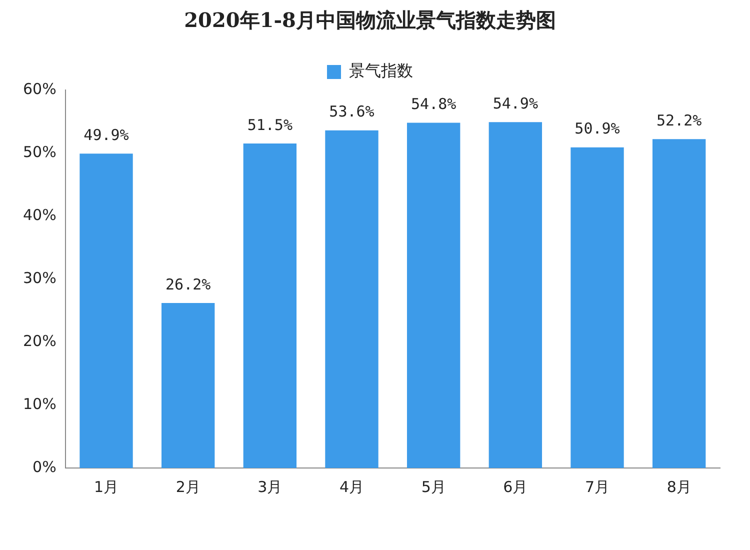 This screenshot has width=750, height=550. What do you see at coordinates (351, 487) in the screenshot?
I see `x-tick-label: 4月` at bounding box center [351, 487].